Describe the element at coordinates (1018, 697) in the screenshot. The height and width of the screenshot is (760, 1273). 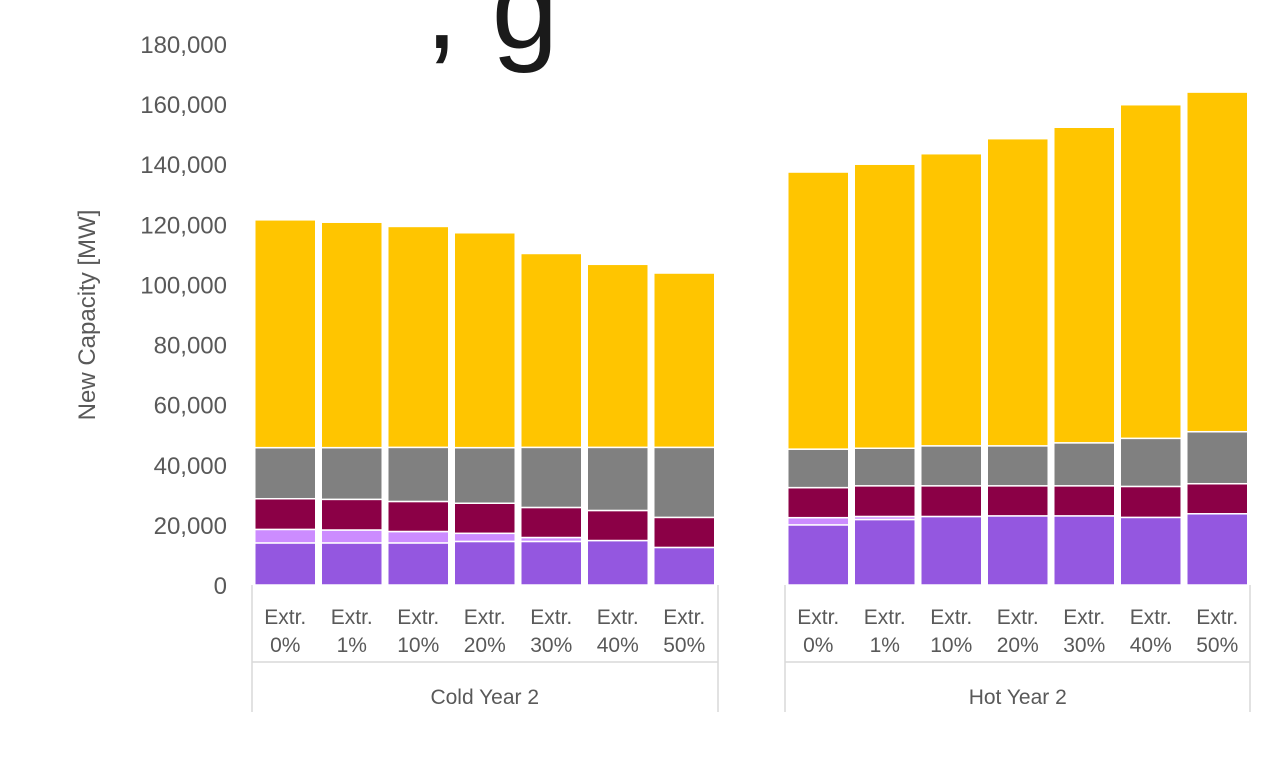
I see `group-label: Hot Year 2` at that location.